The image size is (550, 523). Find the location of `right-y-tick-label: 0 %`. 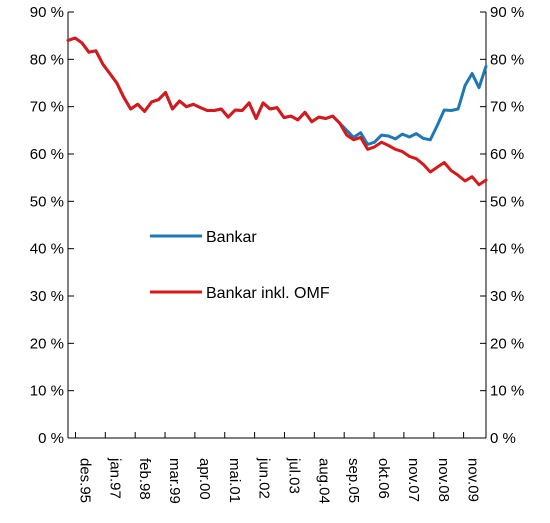

right-y-tick-label: 0 % is located at coordinates (503, 438).